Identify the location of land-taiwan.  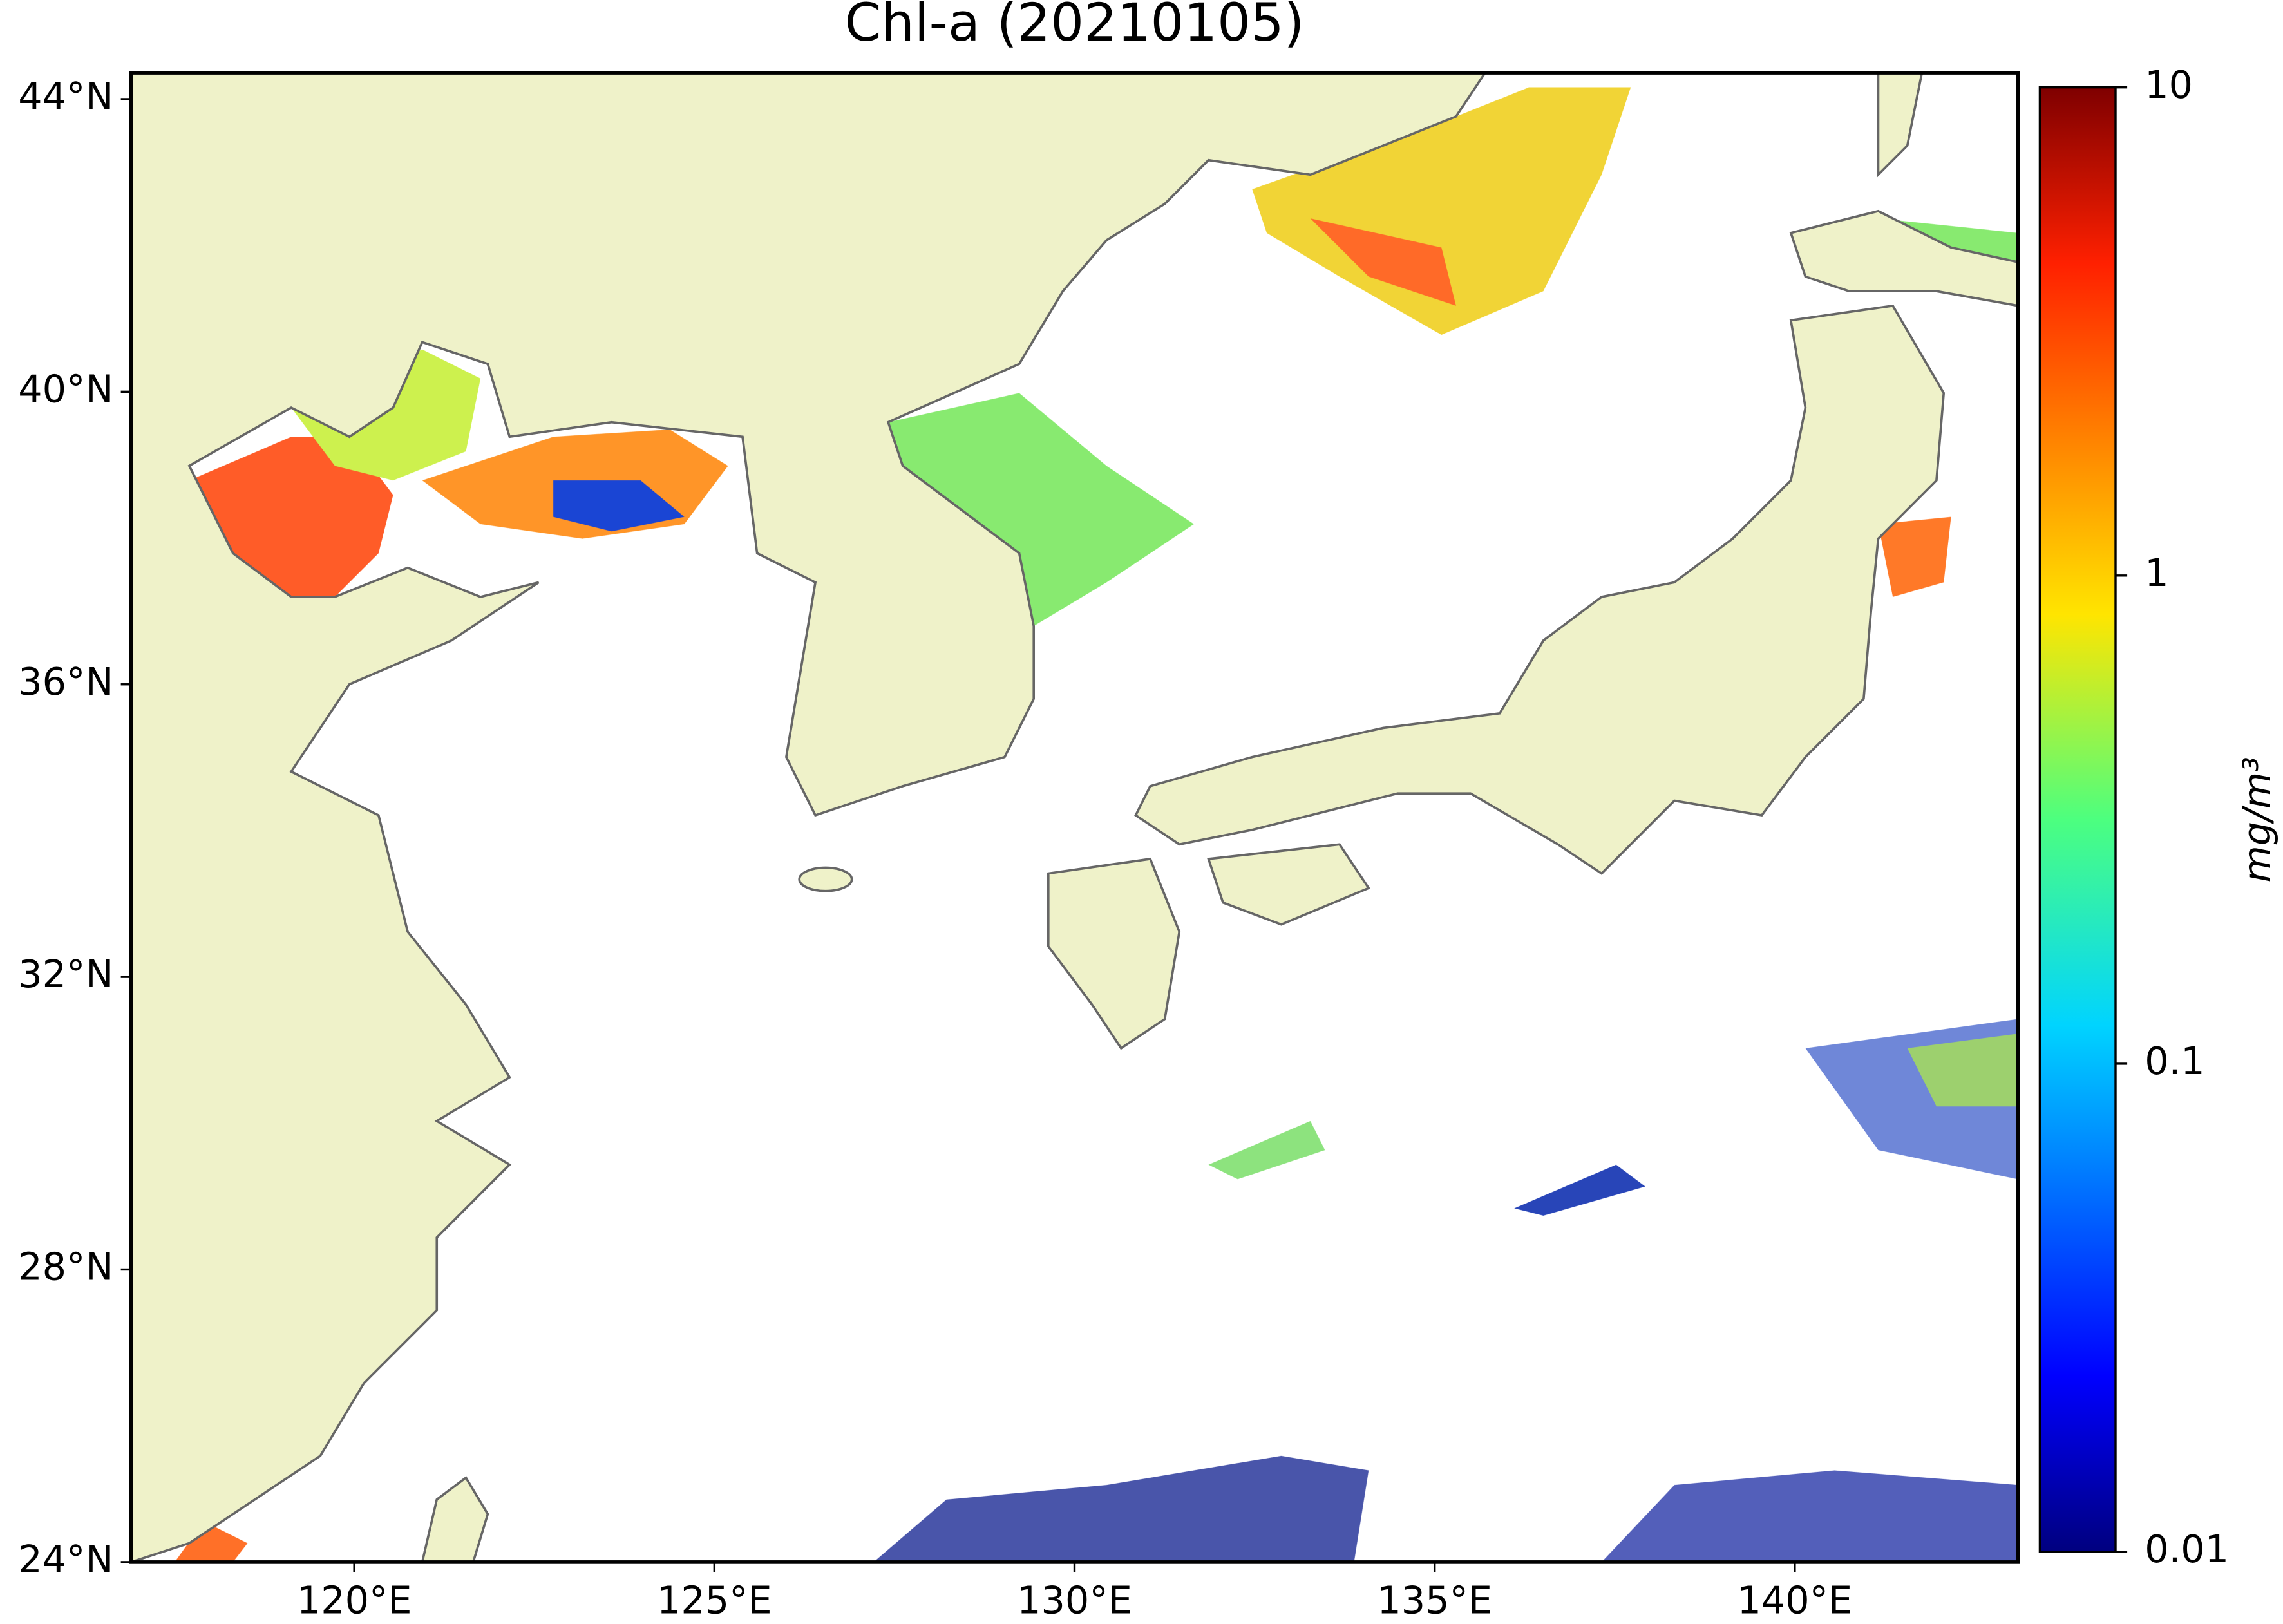
(455, 1519).